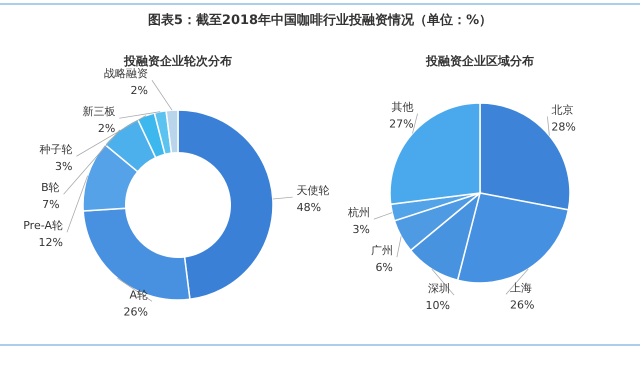 The height and width of the screenshot is (371, 640). Describe the element at coordinates (358, 213) in the screenshot. I see `slice-label: 杭州` at that location.